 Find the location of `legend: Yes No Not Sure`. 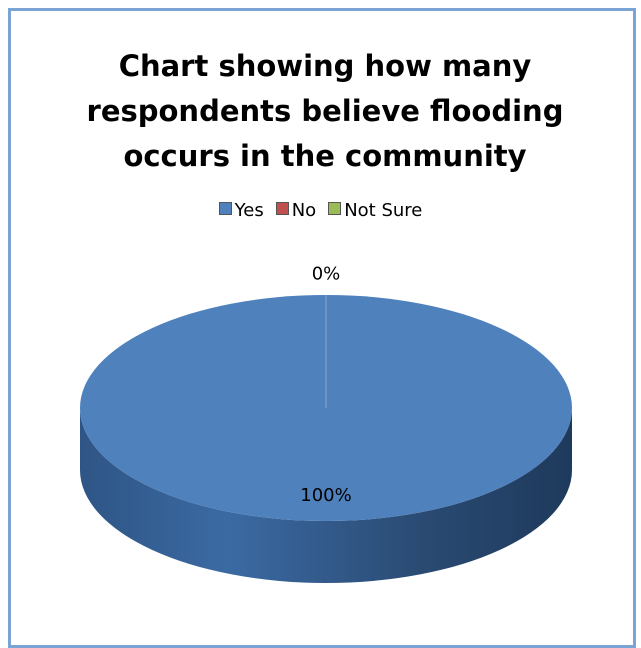

legend: Yes No Not Sure is located at coordinates (320, 210).